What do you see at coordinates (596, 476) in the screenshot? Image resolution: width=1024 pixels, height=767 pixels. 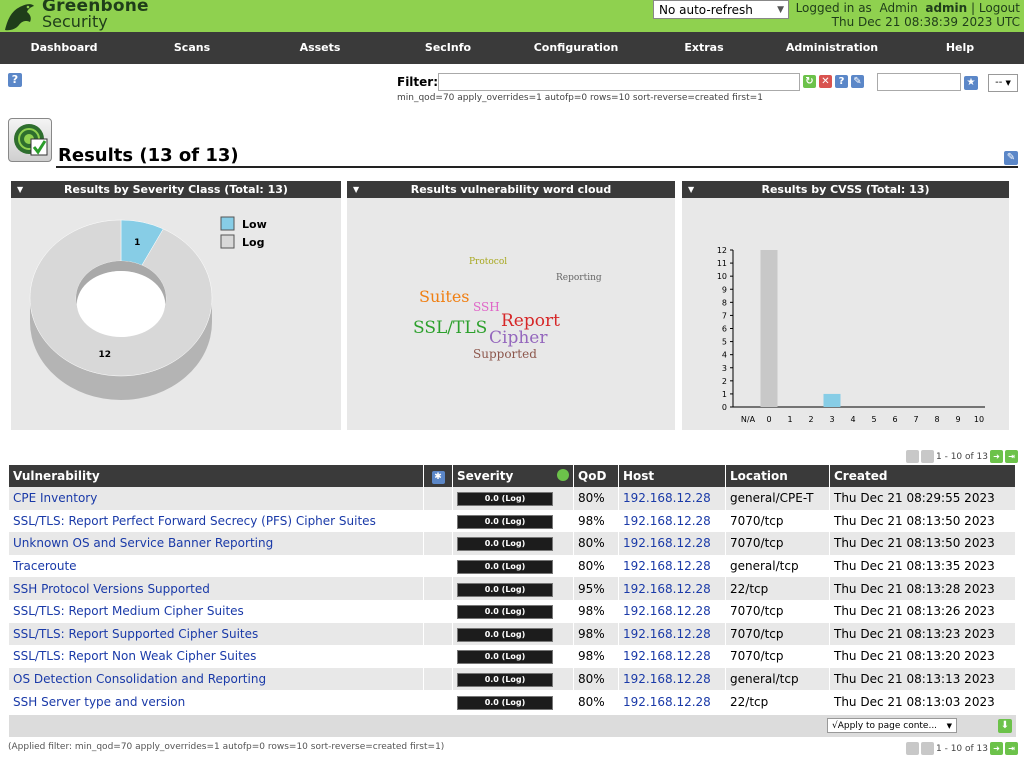 I see `col-qod: QoD` at bounding box center [596, 476].